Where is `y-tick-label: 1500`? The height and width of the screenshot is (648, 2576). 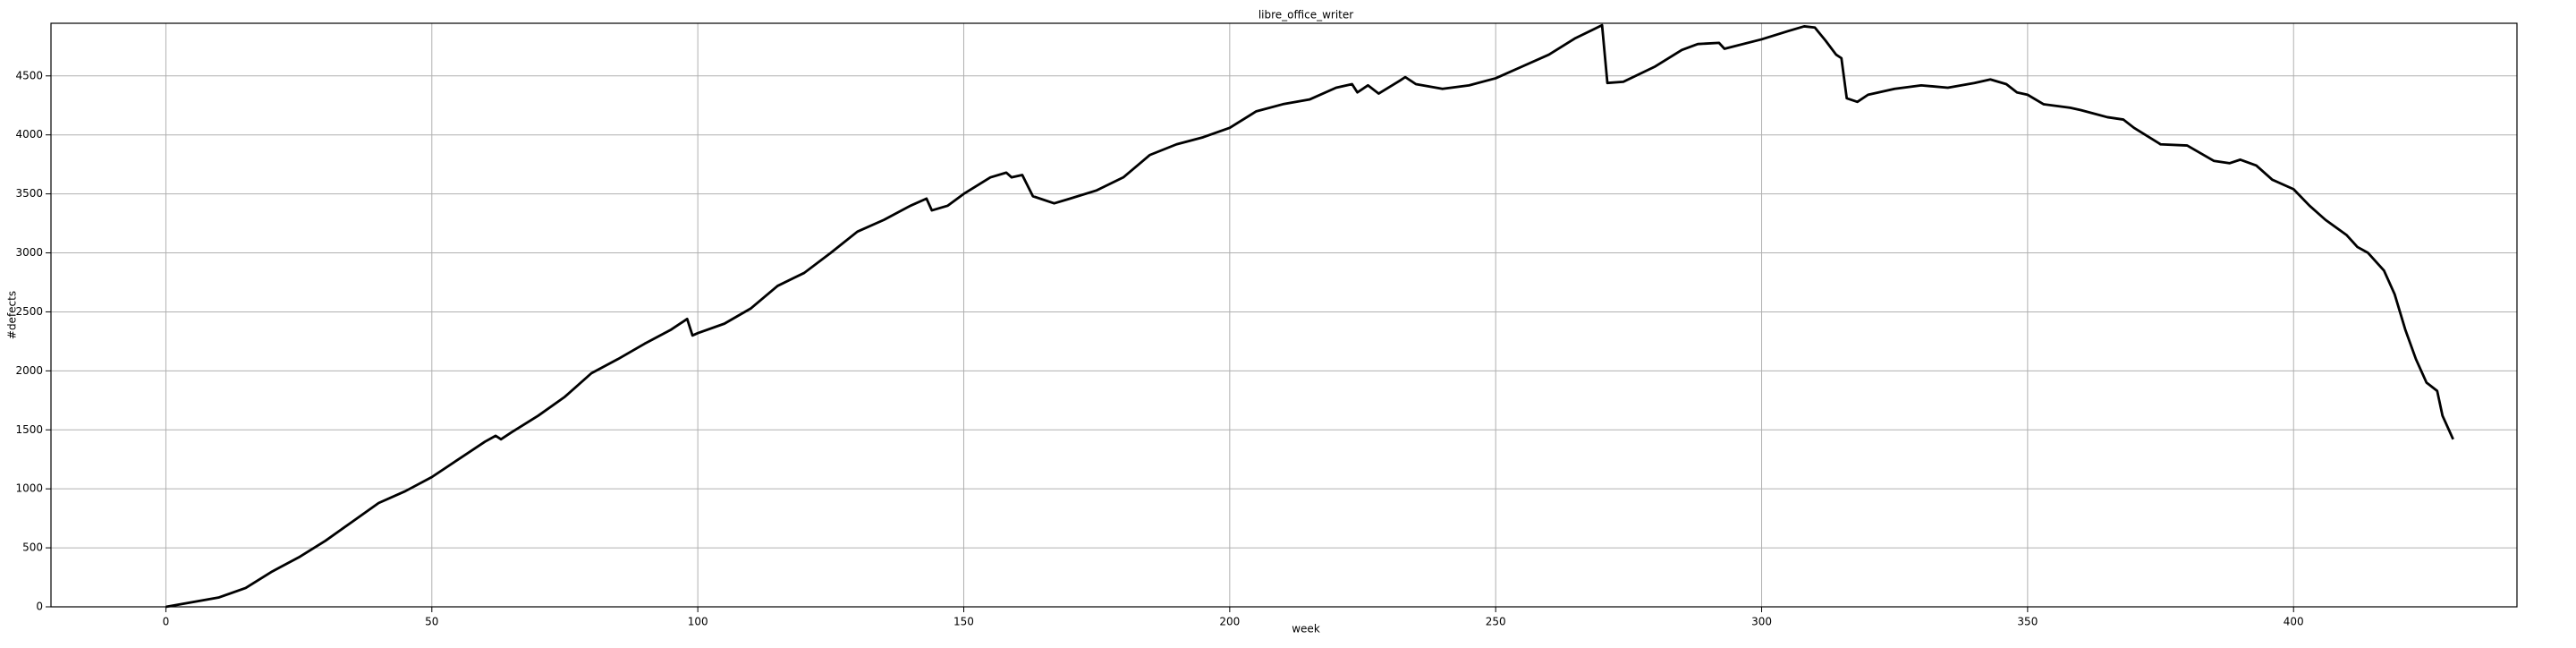
y-tick-label: 1500 is located at coordinates (29, 430).